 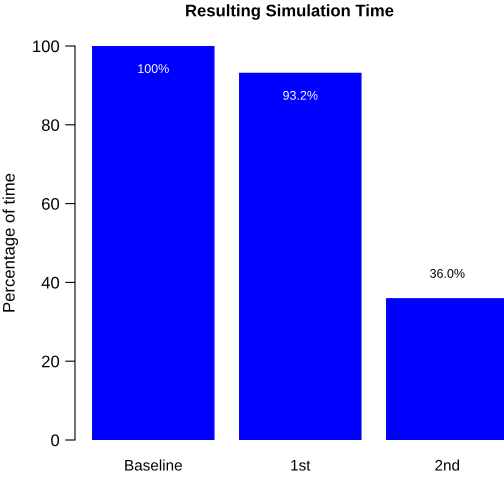 I want to click on y-tick-label: 40, so click(x=51, y=282).